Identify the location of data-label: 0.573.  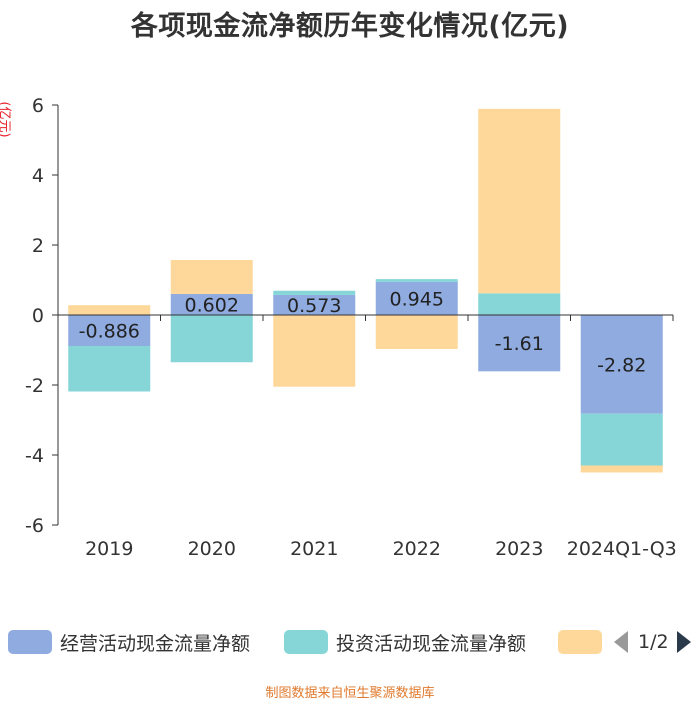
(314, 306).